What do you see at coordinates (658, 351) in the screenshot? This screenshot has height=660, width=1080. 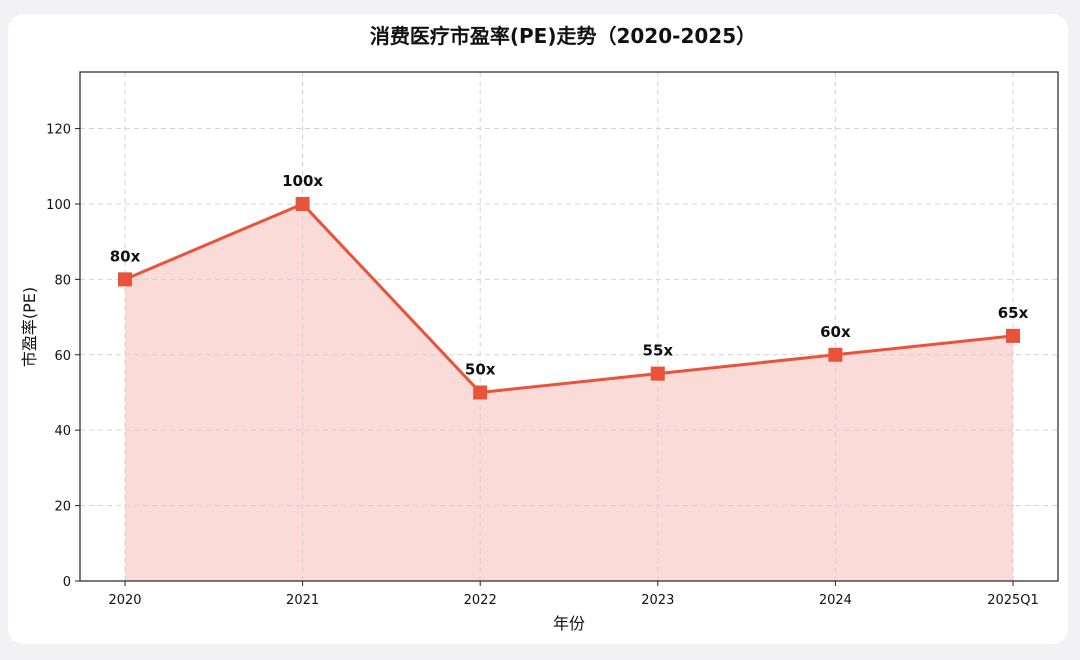 I see `data-label: 55x` at bounding box center [658, 351].